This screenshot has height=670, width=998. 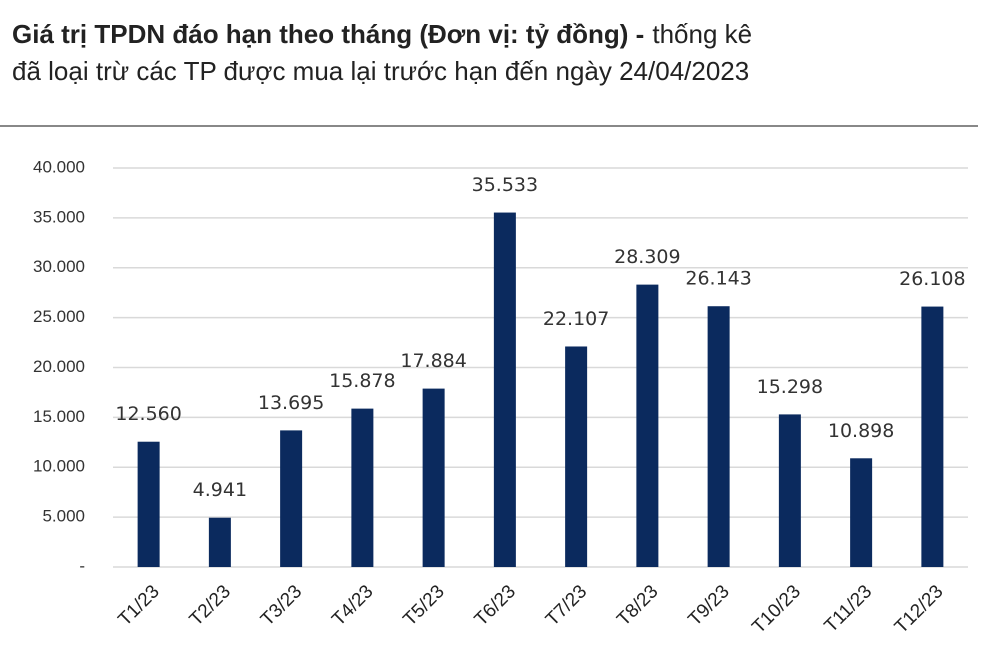 What do you see at coordinates (59, 266) in the screenshot?
I see `y-tick-label: 30.000` at bounding box center [59, 266].